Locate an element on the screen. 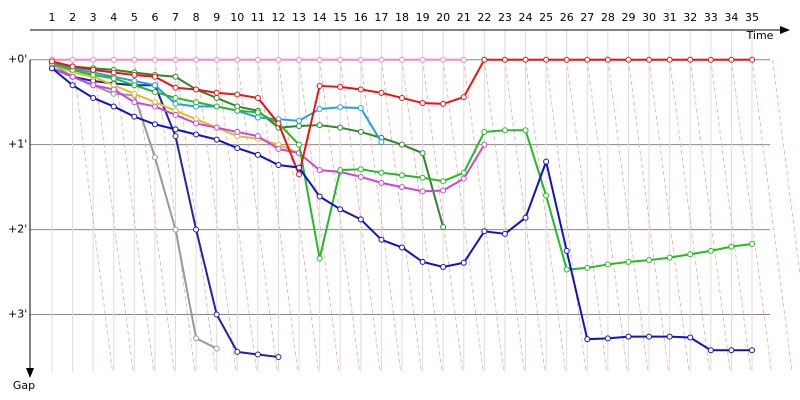 Image resolution: width=800 pixels, height=400 pixels. x-tick-label: 19 is located at coordinates (423, 17).